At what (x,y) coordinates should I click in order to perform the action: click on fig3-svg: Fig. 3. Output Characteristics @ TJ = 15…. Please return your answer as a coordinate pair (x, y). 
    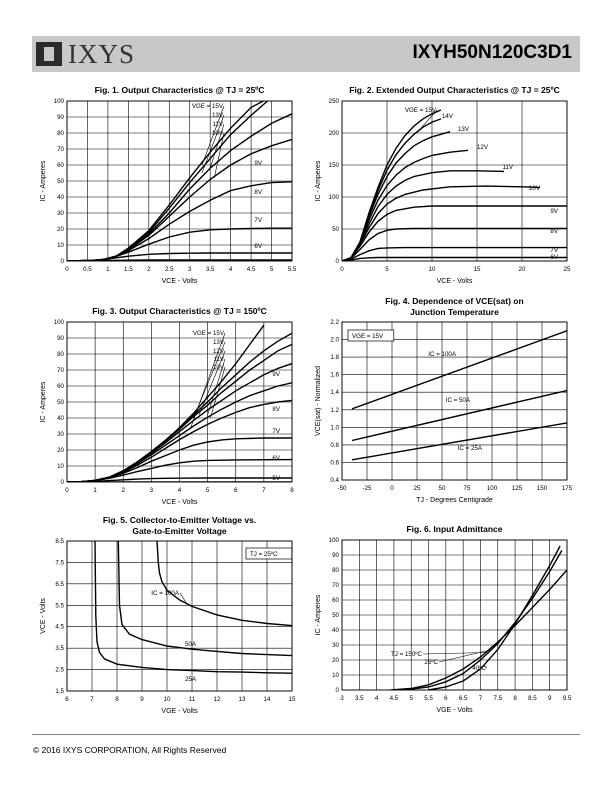
    Looking at the image, I should click on (167, 406).